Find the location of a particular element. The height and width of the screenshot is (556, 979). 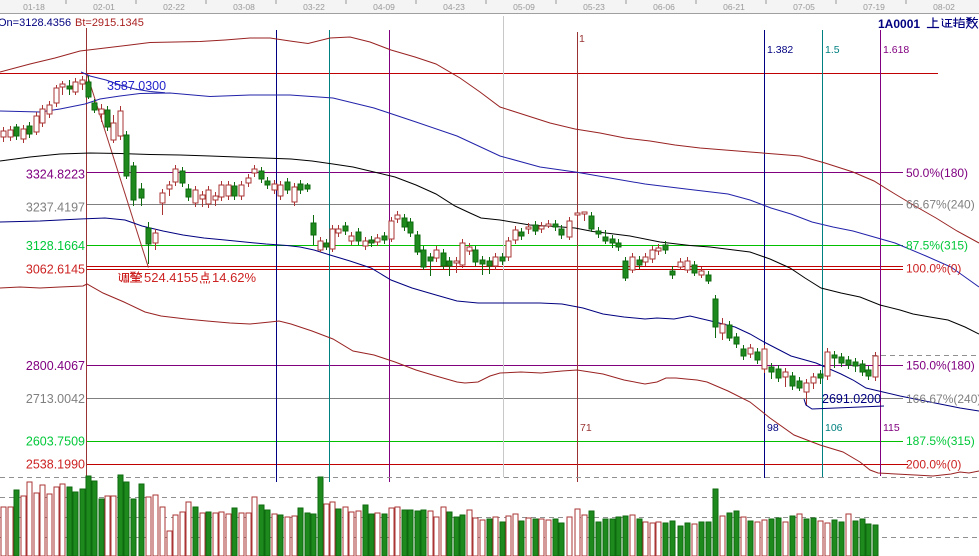

svg-text: 66.67%(240) is located at coordinates (940, 205).